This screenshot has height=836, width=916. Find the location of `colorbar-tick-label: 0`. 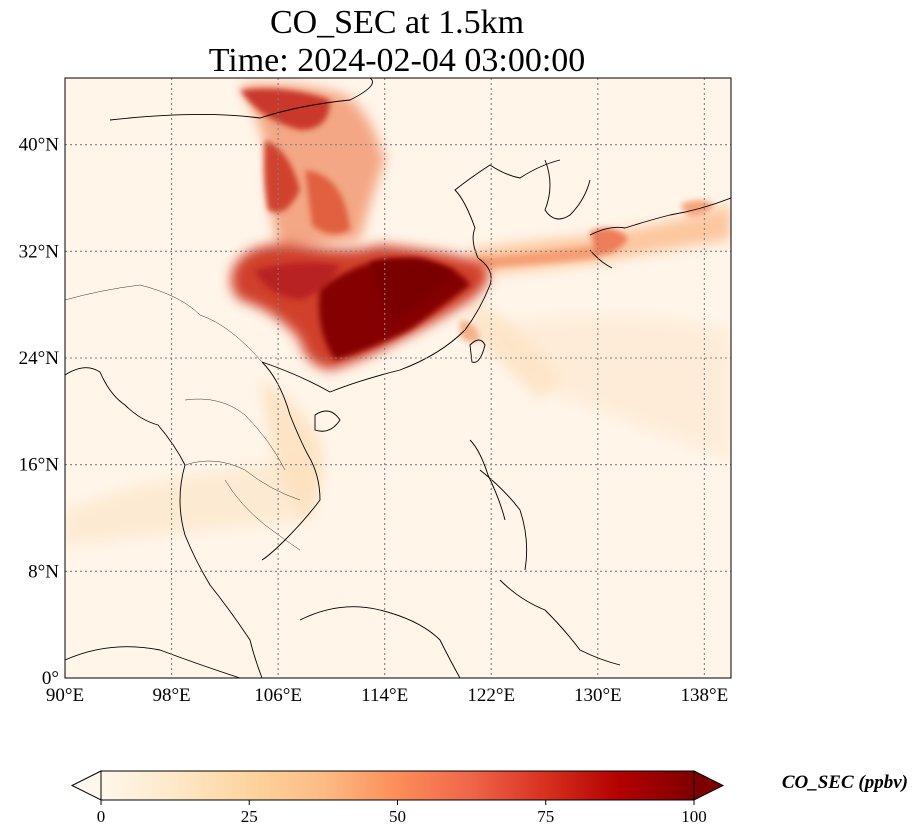

colorbar-tick-label: 0 is located at coordinates (101, 816).